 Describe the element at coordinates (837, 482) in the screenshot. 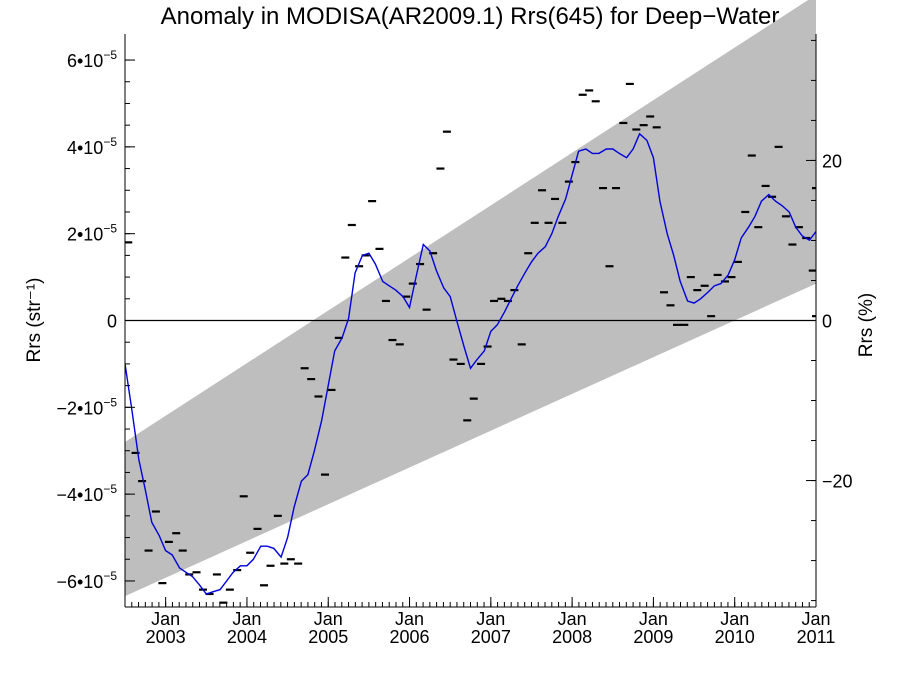

I see `y-tick-label-right: −20` at that location.